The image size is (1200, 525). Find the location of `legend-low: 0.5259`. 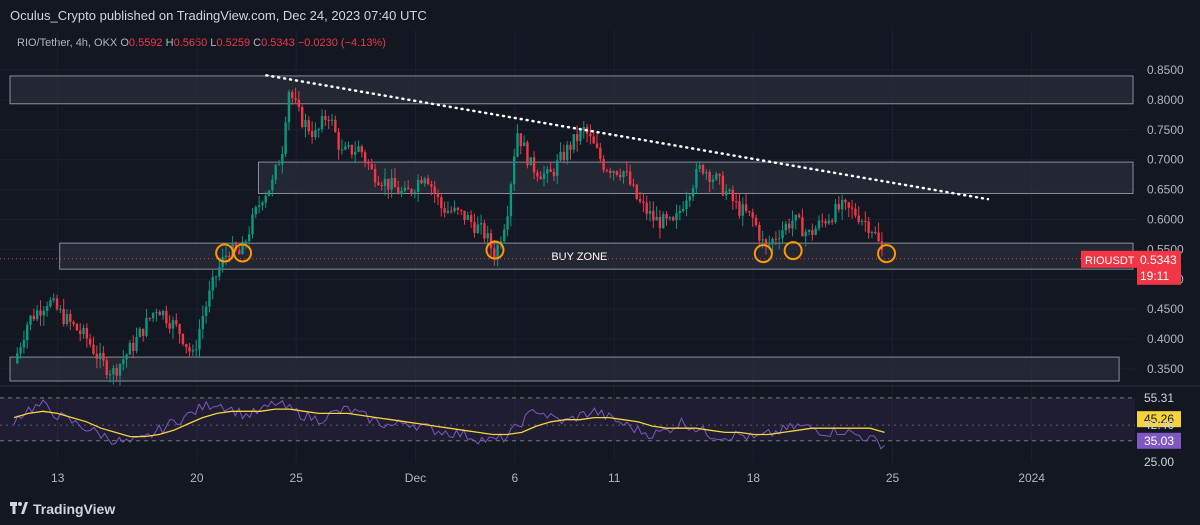

legend-low: 0.5259 is located at coordinates (233, 43).